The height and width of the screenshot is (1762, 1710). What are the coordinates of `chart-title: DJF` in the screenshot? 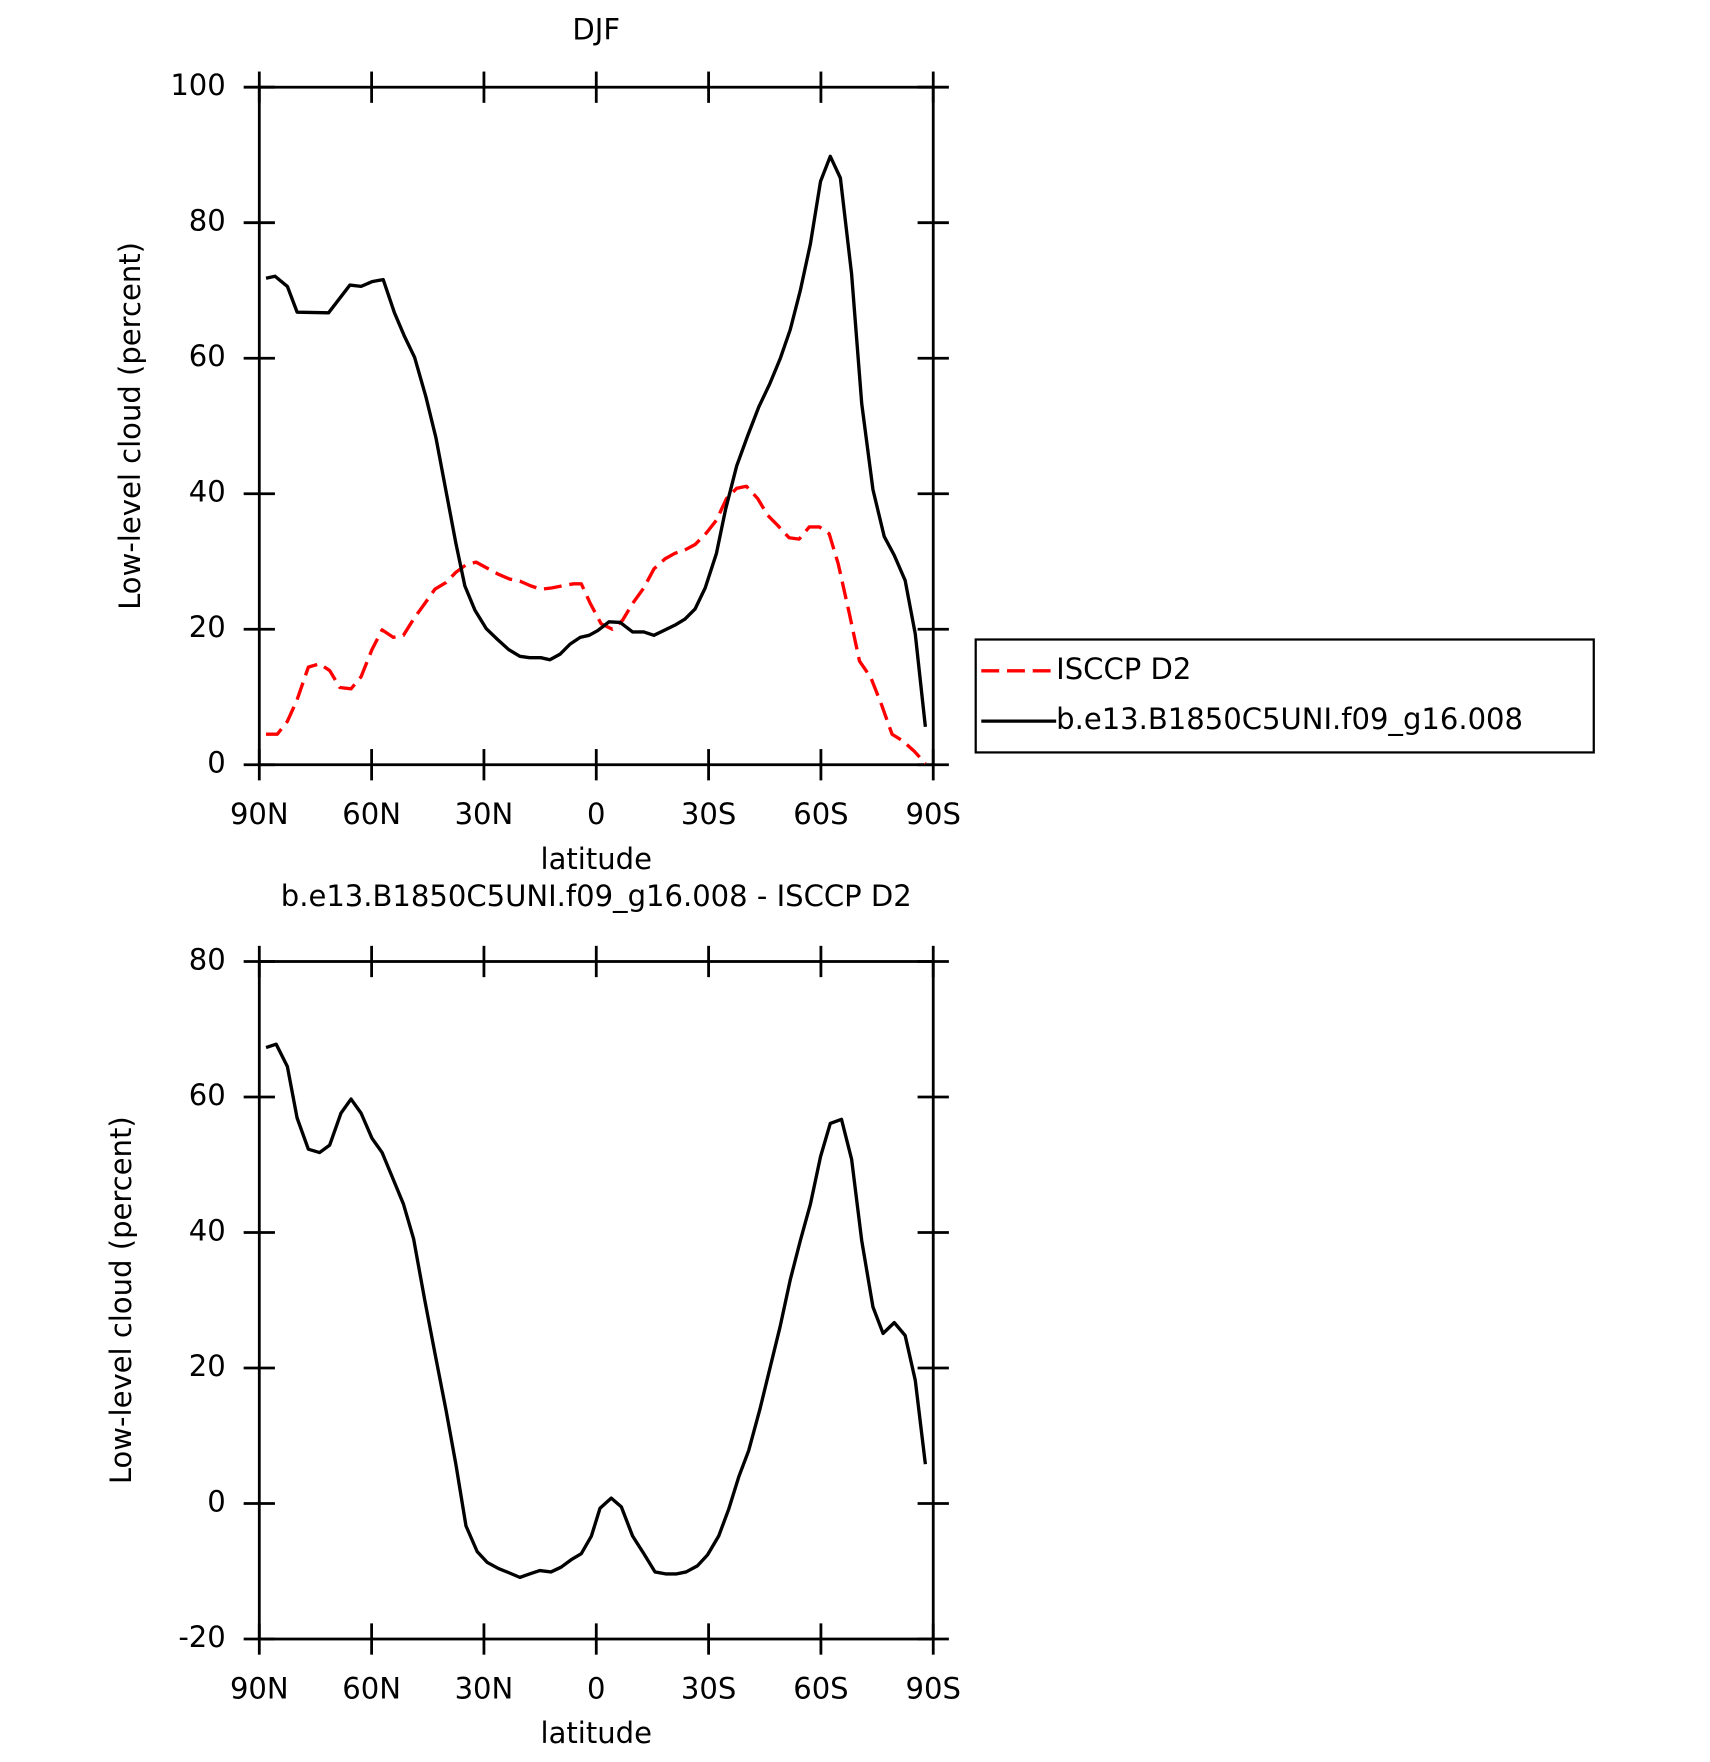 It's located at (596, 29).